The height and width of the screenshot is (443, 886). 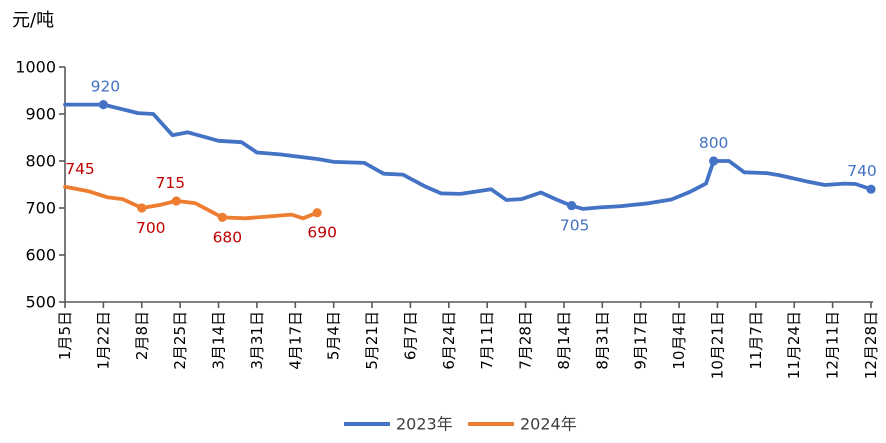 What do you see at coordinates (180, 340) in the screenshot?
I see `x-tick-label: 2月25日` at bounding box center [180, 340].